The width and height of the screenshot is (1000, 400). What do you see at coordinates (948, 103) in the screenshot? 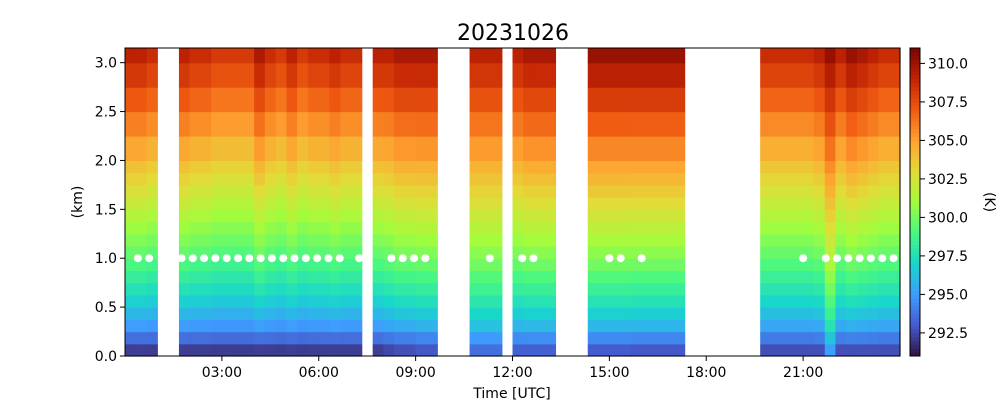
I see `colorbar-tick-label: 307.5` at bounding box center [948, 103].